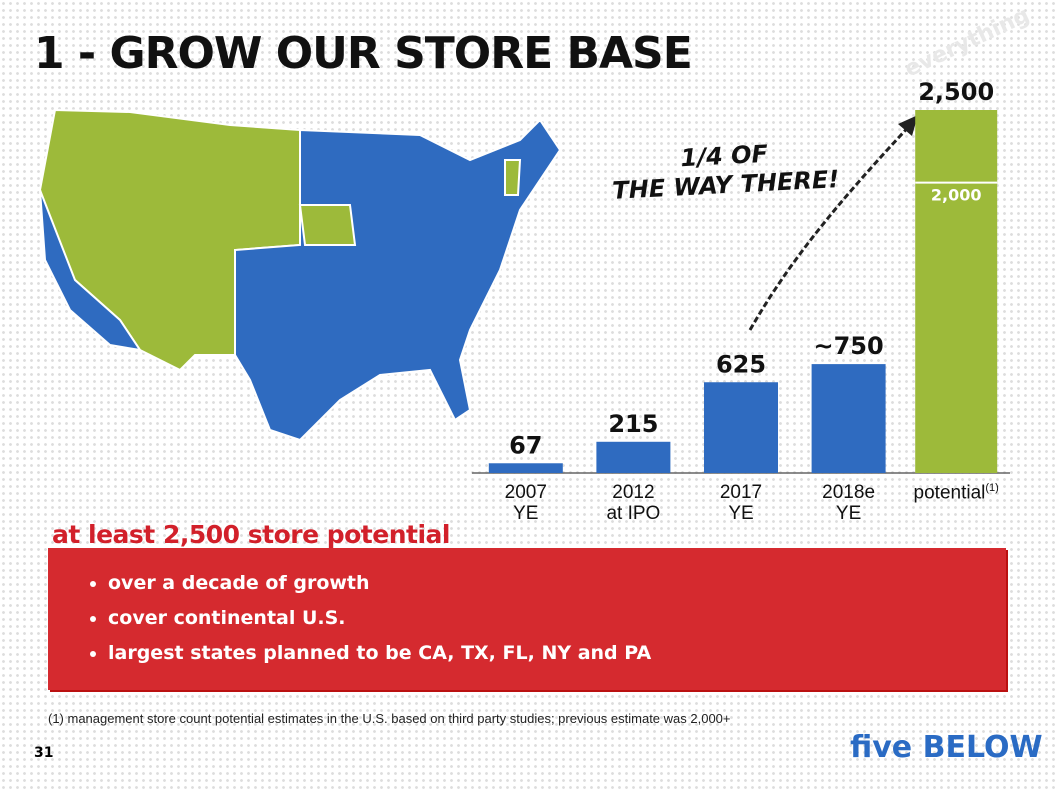 The height and width of the screenshot is (790, 1056). What do you see at coordinates (946, 747) in the screenshot?
I see `logo: five BELOW` at bounding box center [946, 747].